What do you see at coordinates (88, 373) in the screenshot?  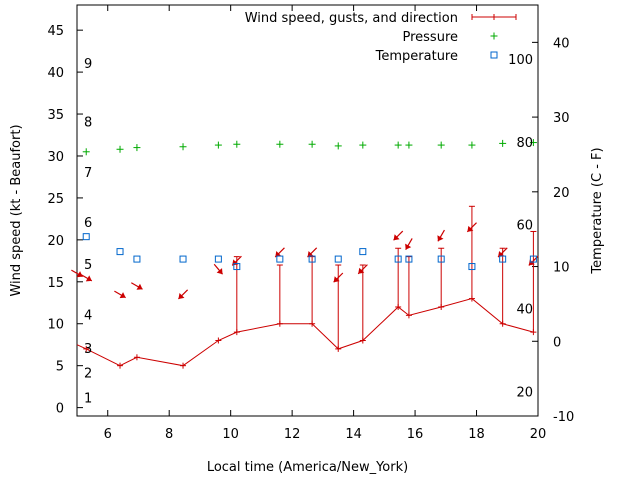 I see `beaufort-label: 2` at bounding box center [88, 373].